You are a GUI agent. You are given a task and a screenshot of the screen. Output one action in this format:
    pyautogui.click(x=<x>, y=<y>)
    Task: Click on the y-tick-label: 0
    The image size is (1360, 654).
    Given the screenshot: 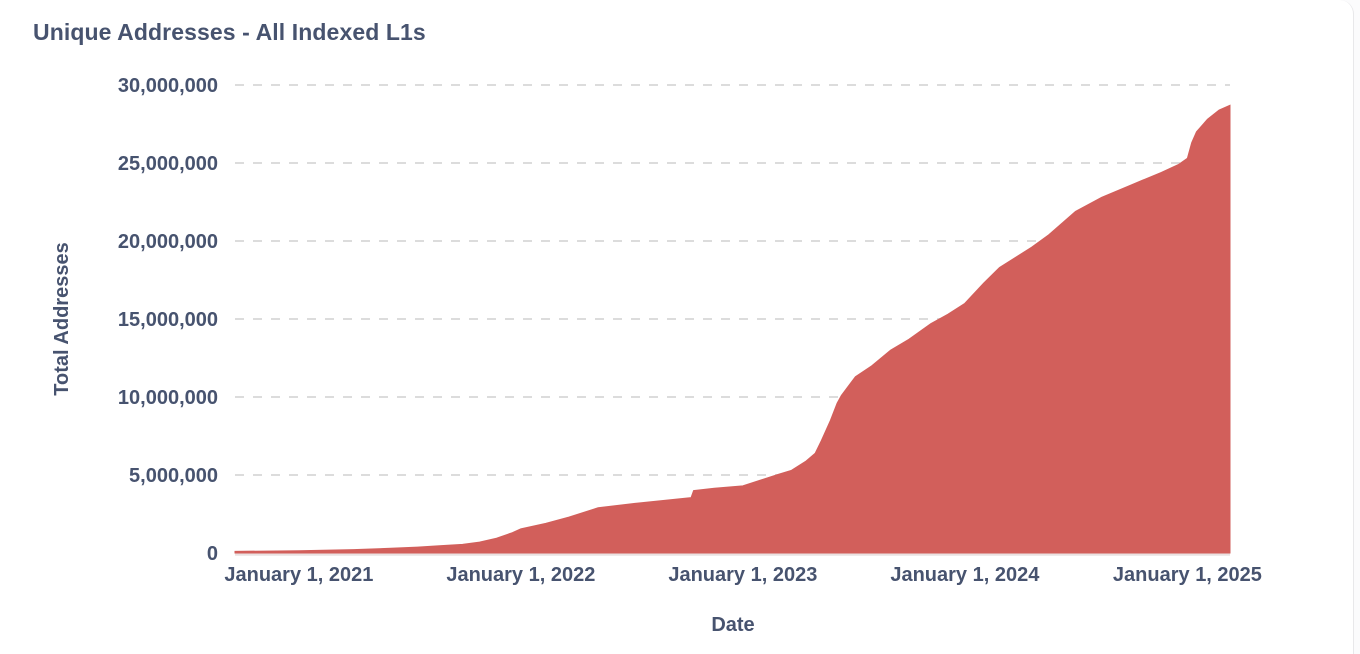 What is the action you would take?
    pyautogui.click(x=212, y=554)
    